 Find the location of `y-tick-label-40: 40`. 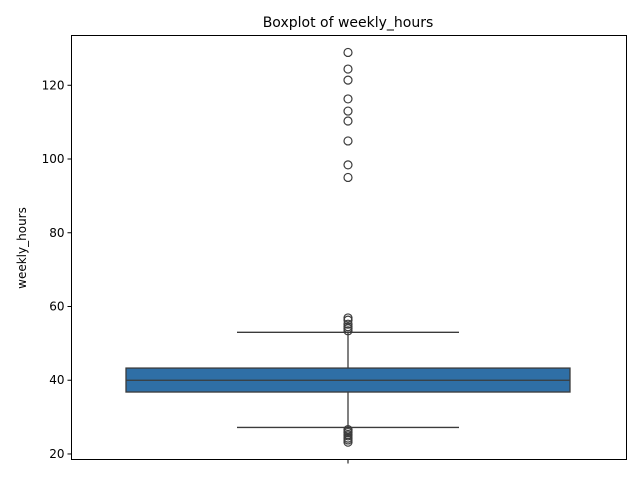

y-tick-label-40: 40 is located at coordinates (56, 380).